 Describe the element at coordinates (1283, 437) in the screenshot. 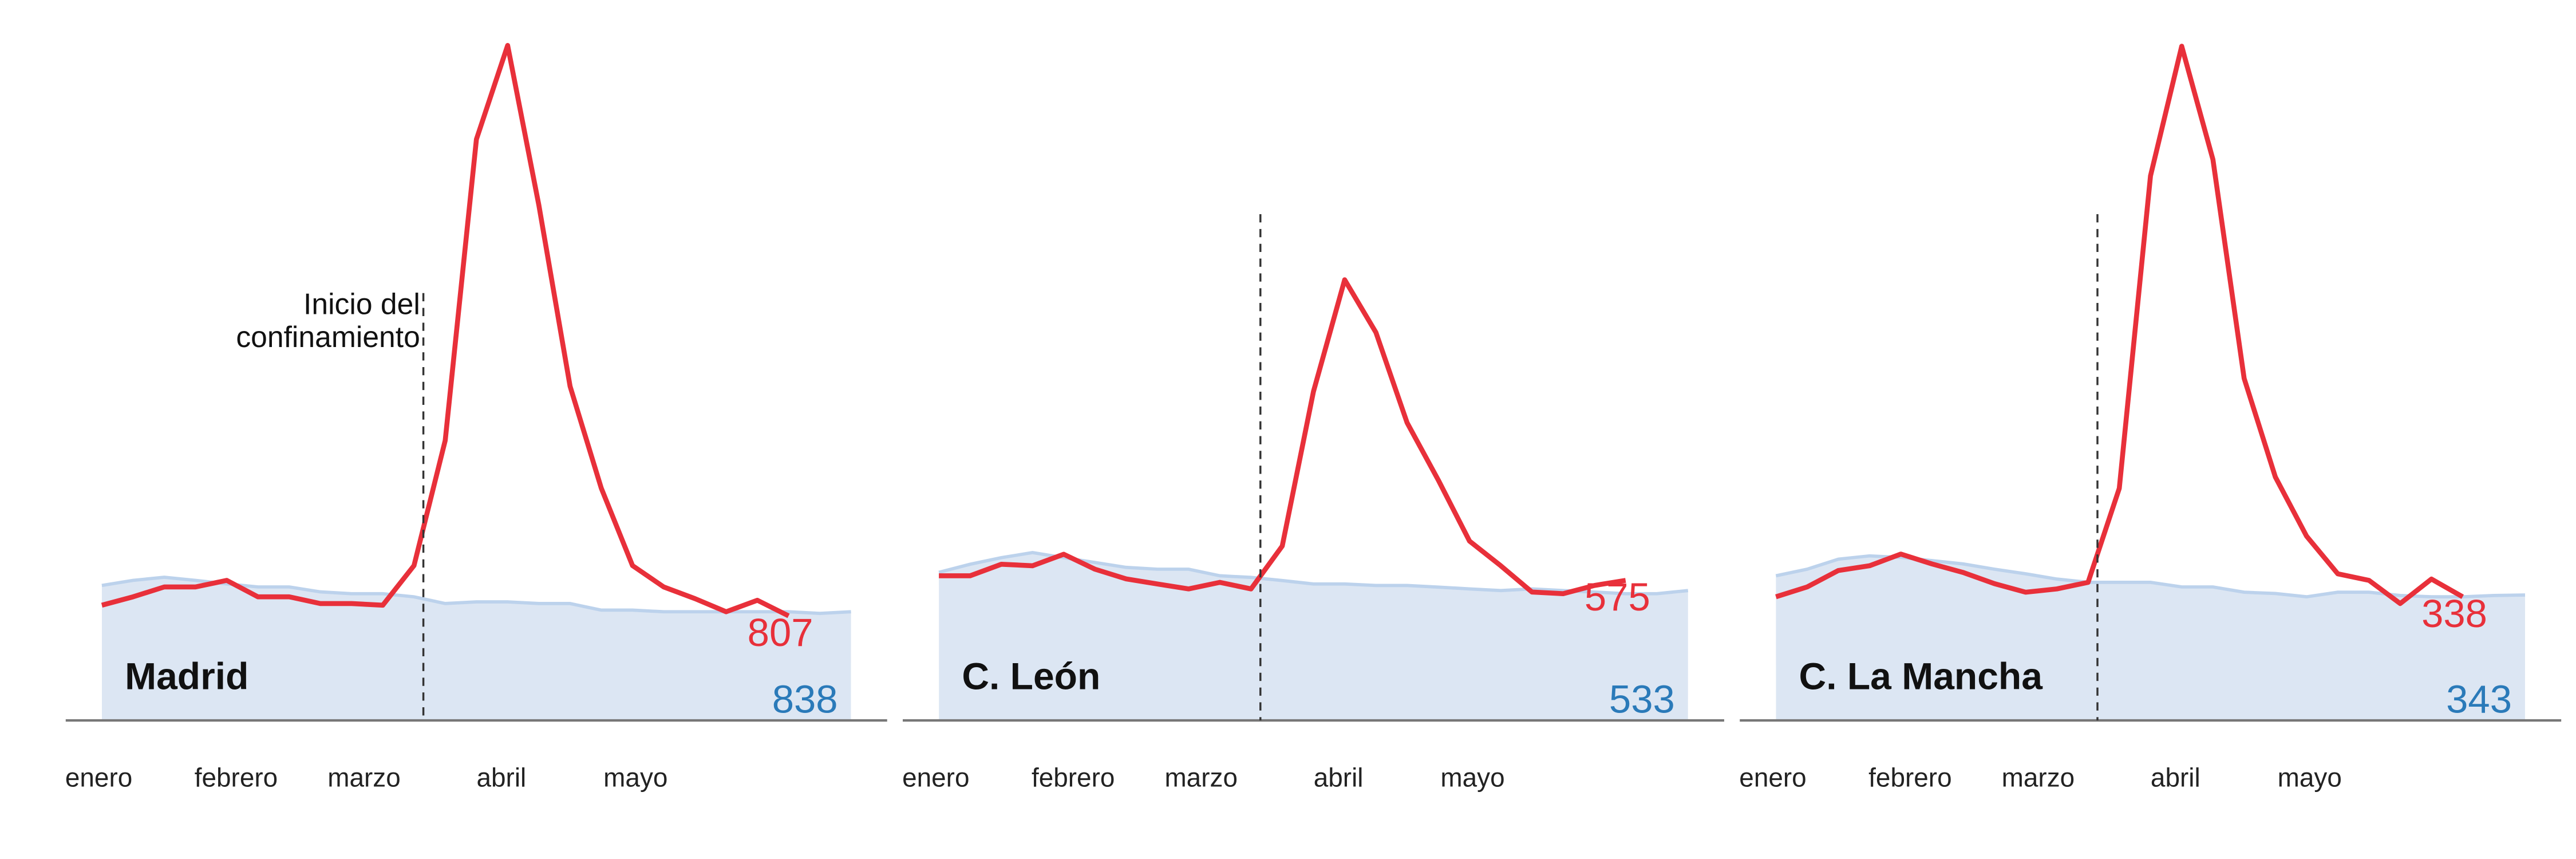

I see `line` at that location.